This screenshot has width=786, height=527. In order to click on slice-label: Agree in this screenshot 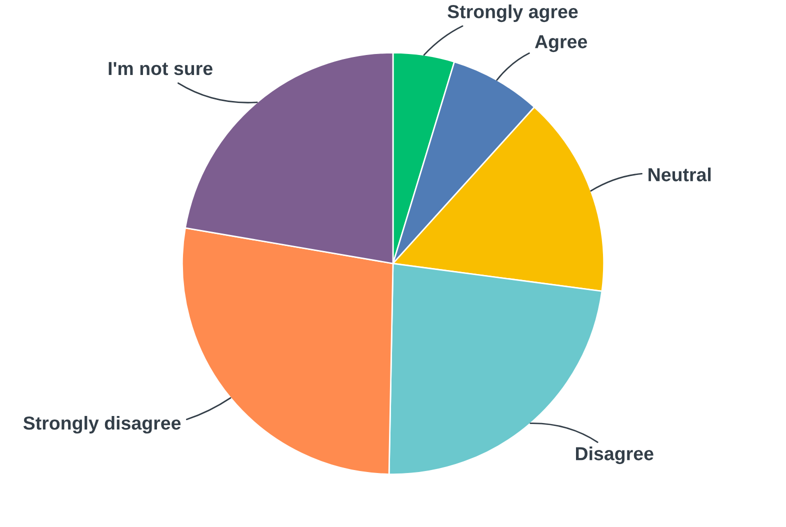, I will do `click(561, 43)`.